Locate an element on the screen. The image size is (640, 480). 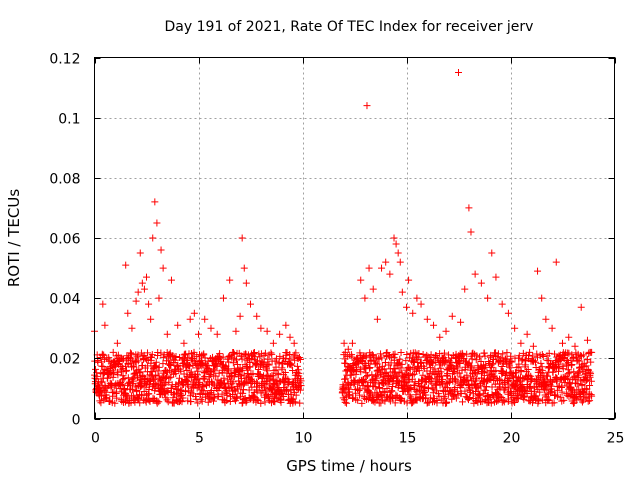
x-tick-label: 20 is located at coordinates (512, 439).